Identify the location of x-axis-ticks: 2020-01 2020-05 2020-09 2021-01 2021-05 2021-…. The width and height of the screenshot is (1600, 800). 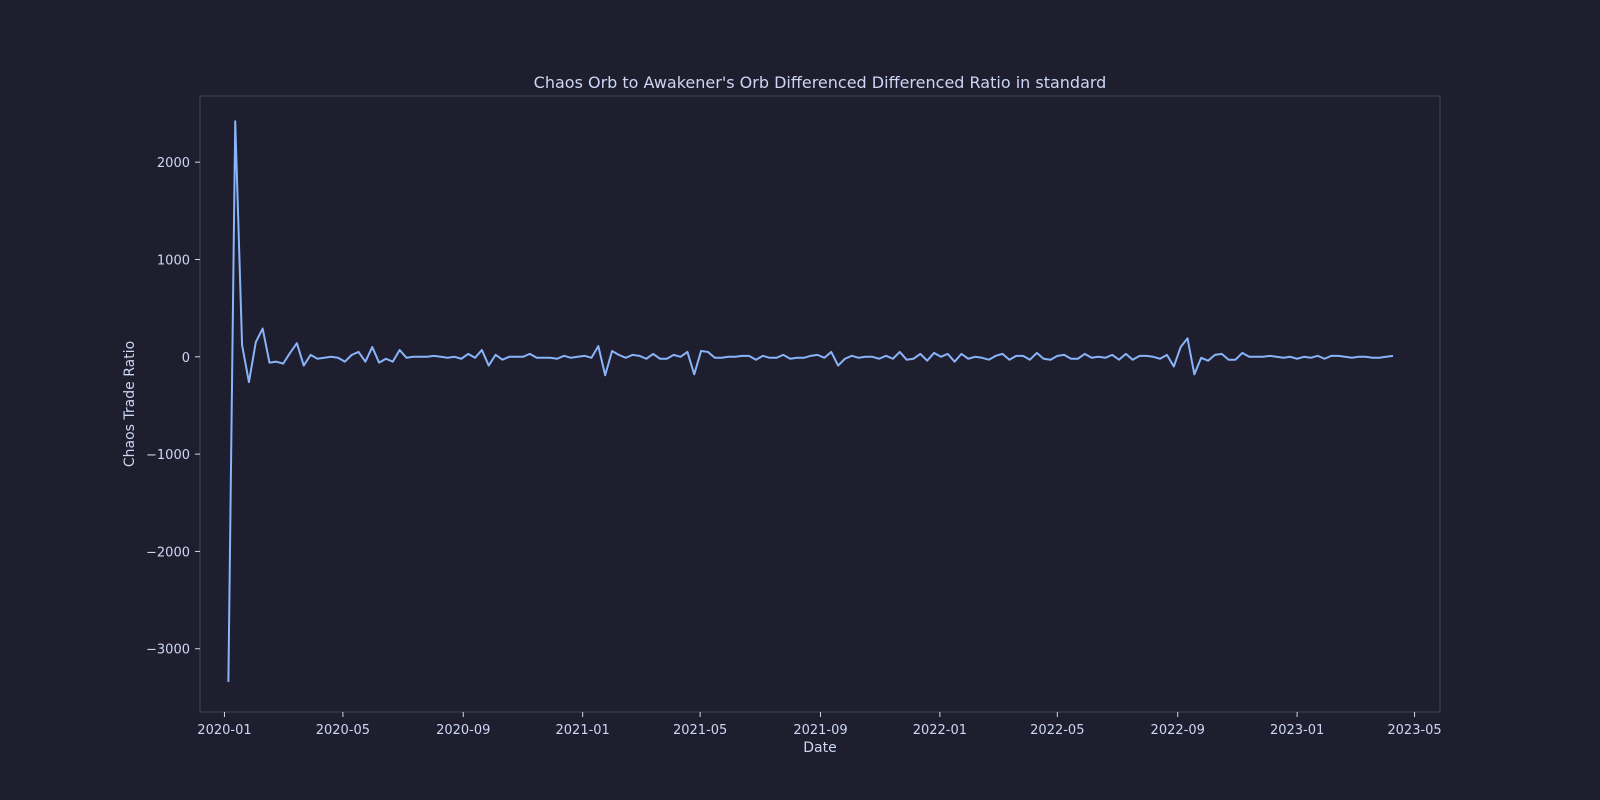
(819, 725).